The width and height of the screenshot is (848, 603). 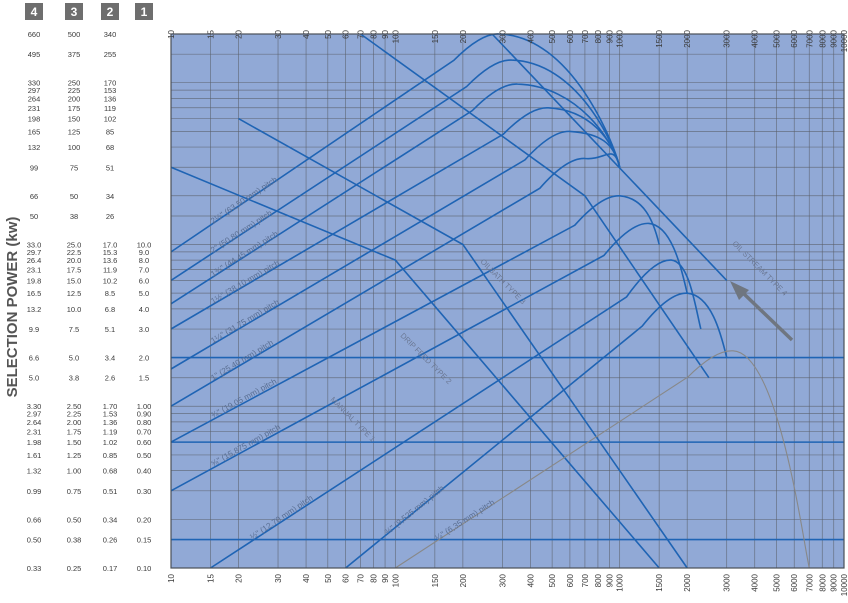 What do you see at coordinates (609, 36) in the screenshot?
I see `x-tick-label-top: 900` at bounding box center [609, 36].